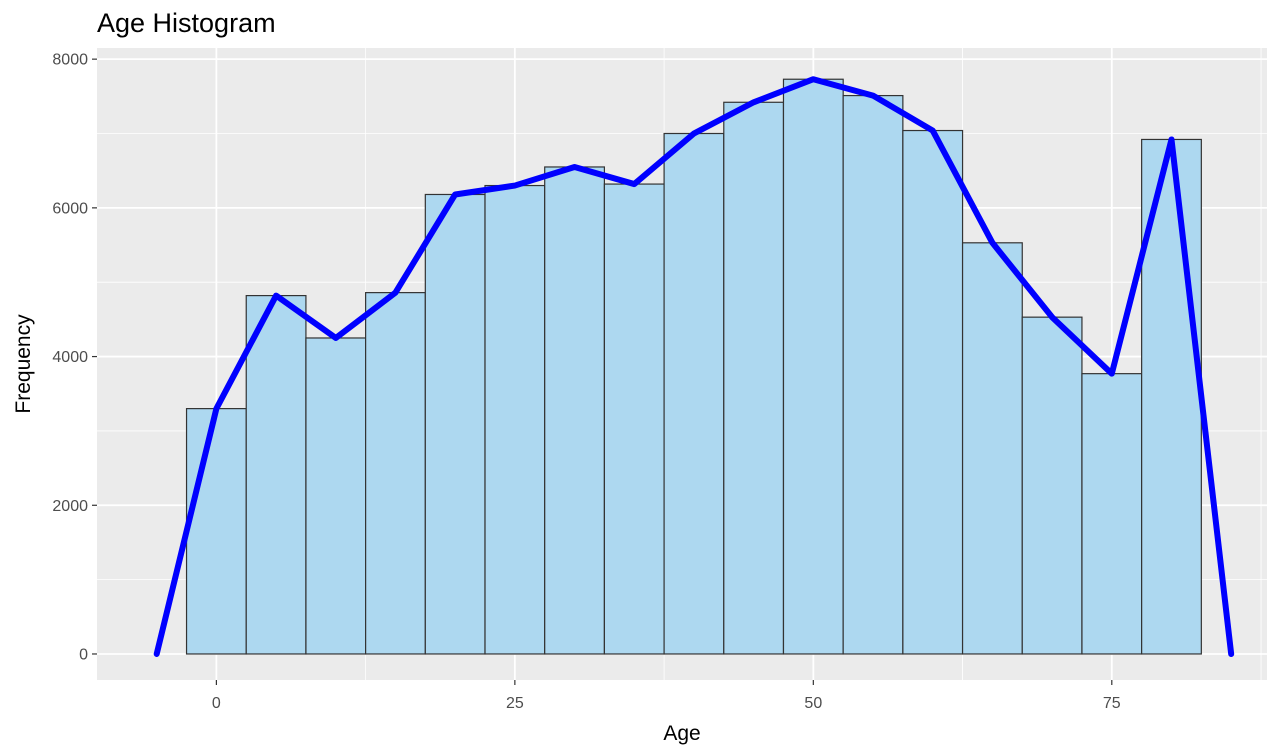 The height and width of the screenshot is (748, 1280). Describe the element at coordinates (515, 703) in the screenshot. I see `x-tick-label: 25` at that location.